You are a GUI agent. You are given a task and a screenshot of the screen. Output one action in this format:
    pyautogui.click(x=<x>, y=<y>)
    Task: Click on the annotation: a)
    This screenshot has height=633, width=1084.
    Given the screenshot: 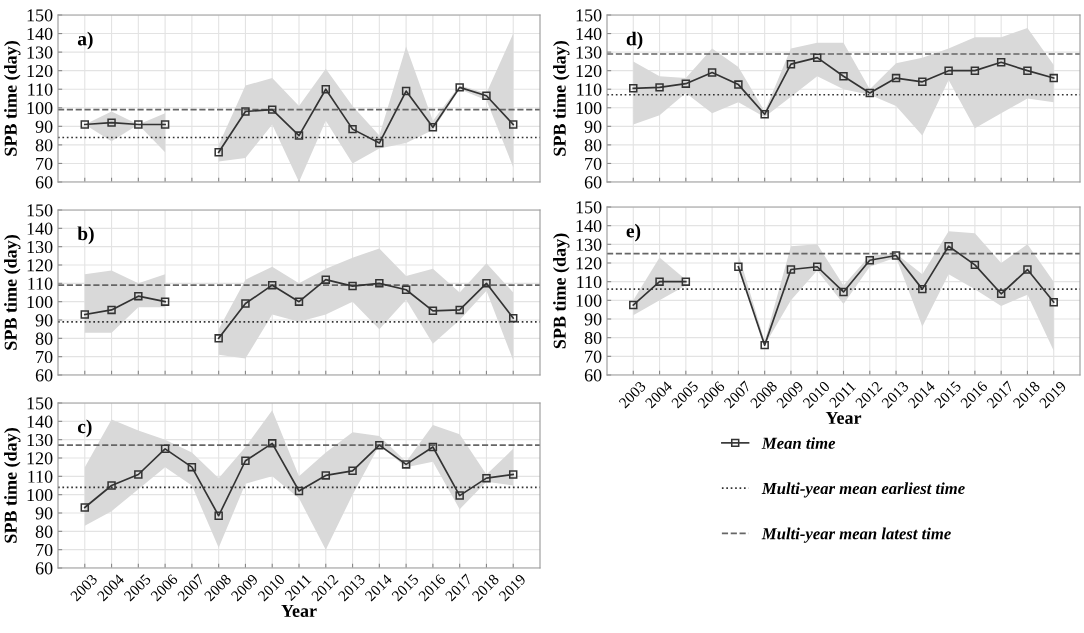 What is the action you would take?
    pyautogui.click(x=85, y=40)
    